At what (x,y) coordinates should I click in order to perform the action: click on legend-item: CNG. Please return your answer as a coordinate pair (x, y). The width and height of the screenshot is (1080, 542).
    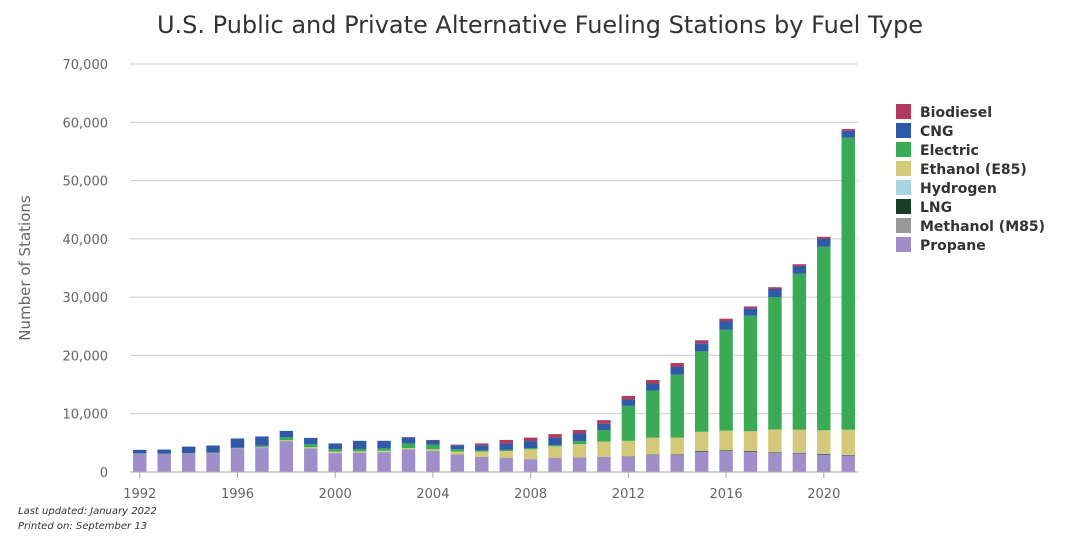
    Looking at the image, I should click on (936, 132).